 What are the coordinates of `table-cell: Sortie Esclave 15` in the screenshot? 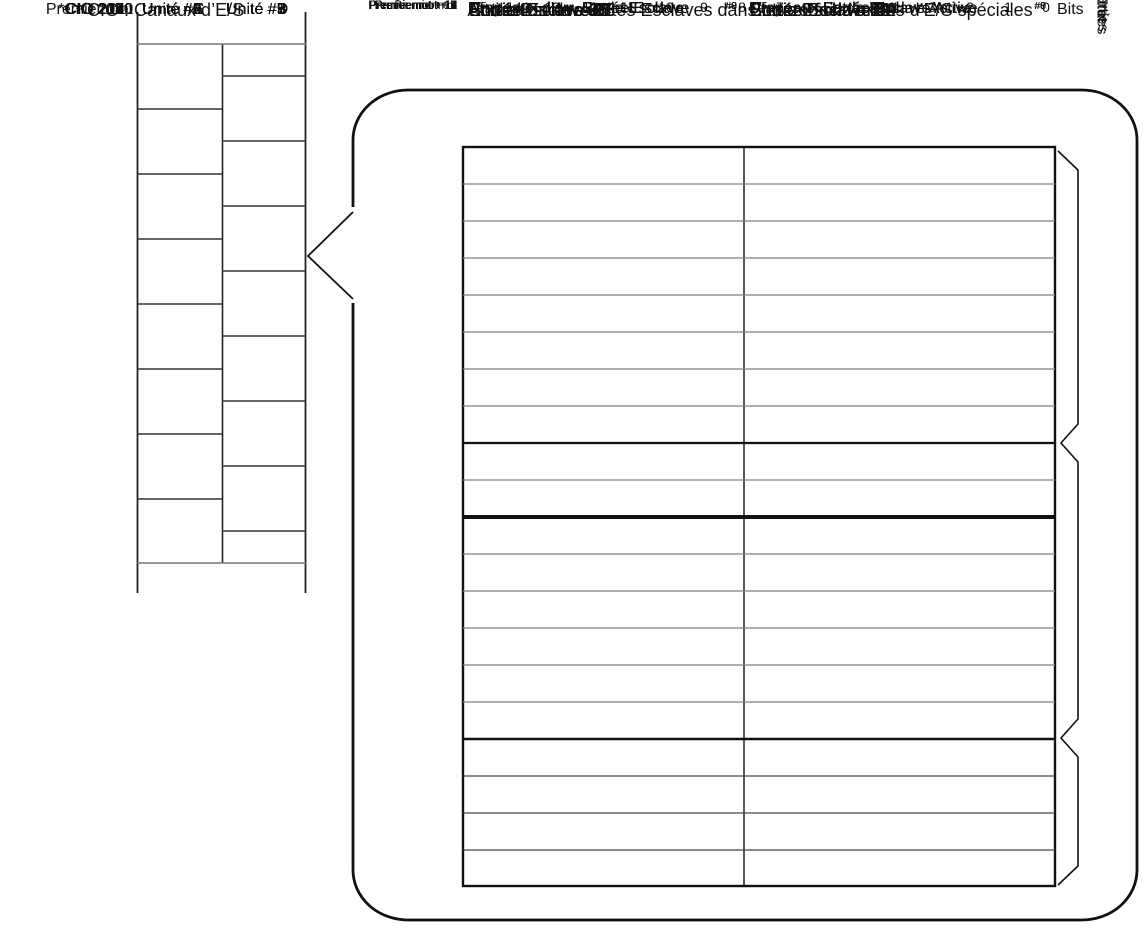 It's located at (539, 10).